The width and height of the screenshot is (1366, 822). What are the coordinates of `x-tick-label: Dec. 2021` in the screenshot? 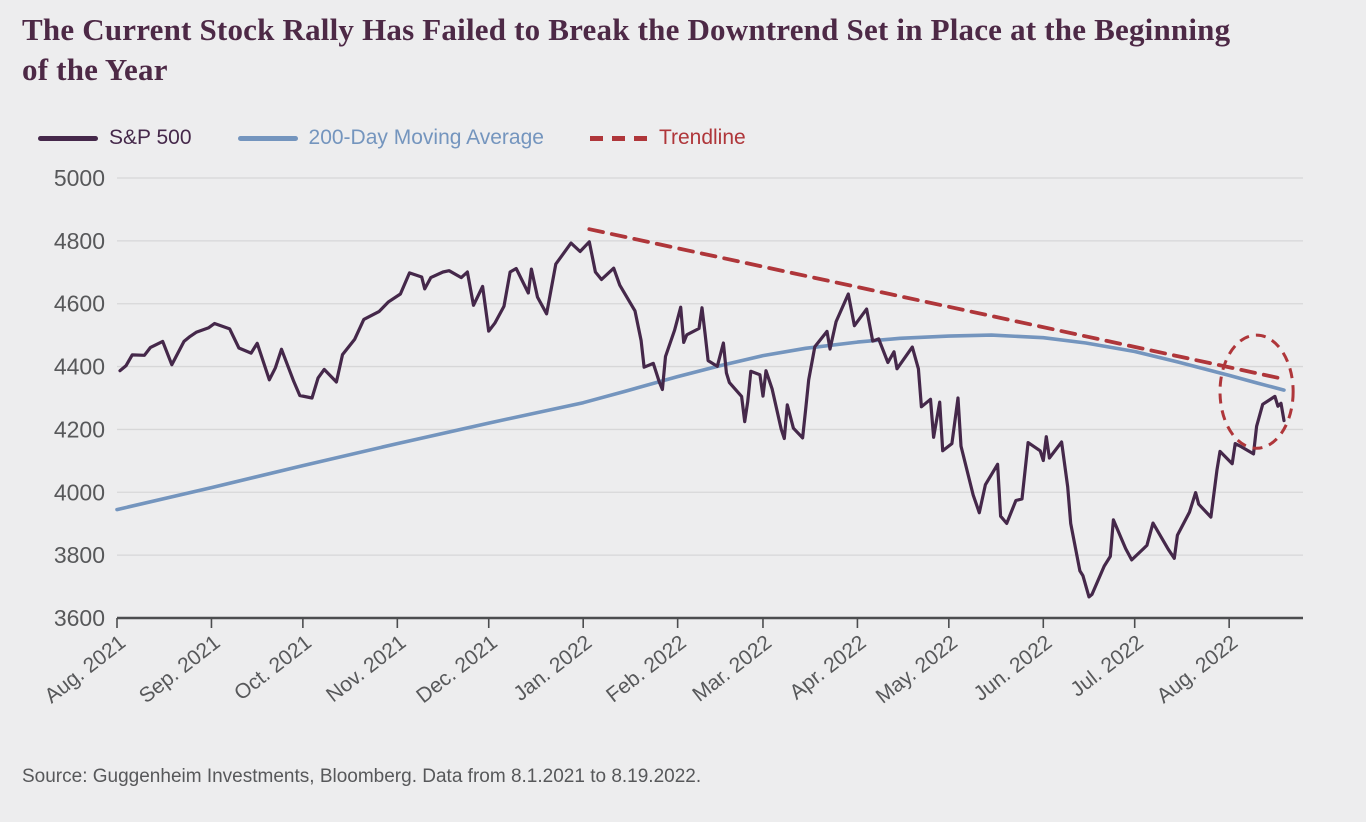 It's located at (457, 669).